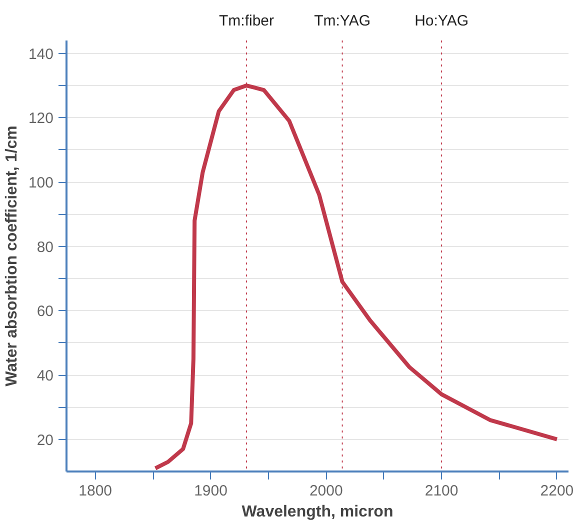  I want to click on y-tick-label: 60, so click(45, 311).